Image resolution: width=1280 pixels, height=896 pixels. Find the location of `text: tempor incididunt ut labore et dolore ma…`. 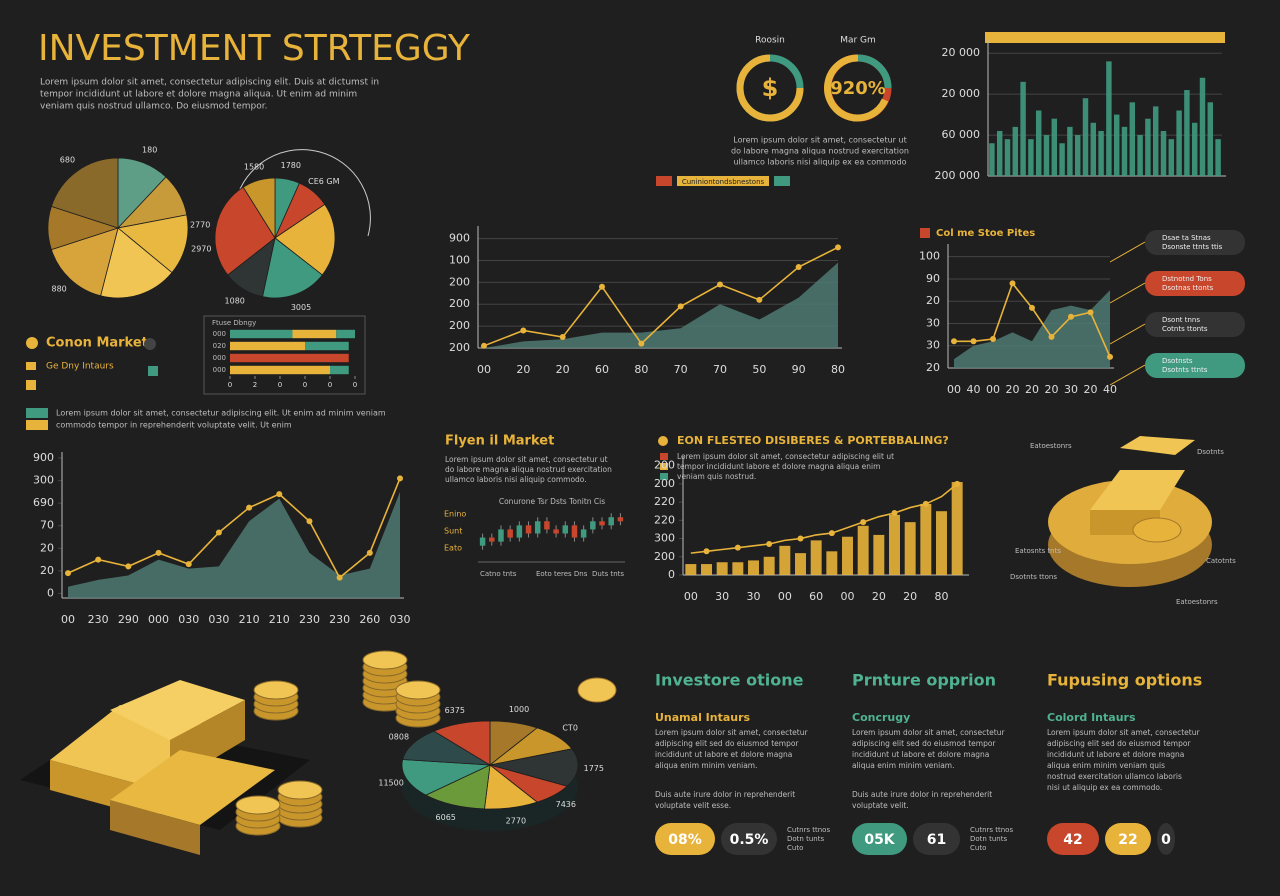

text: tempor incididunt ut labore et dolore ma… is located at coordinates (198, 95).